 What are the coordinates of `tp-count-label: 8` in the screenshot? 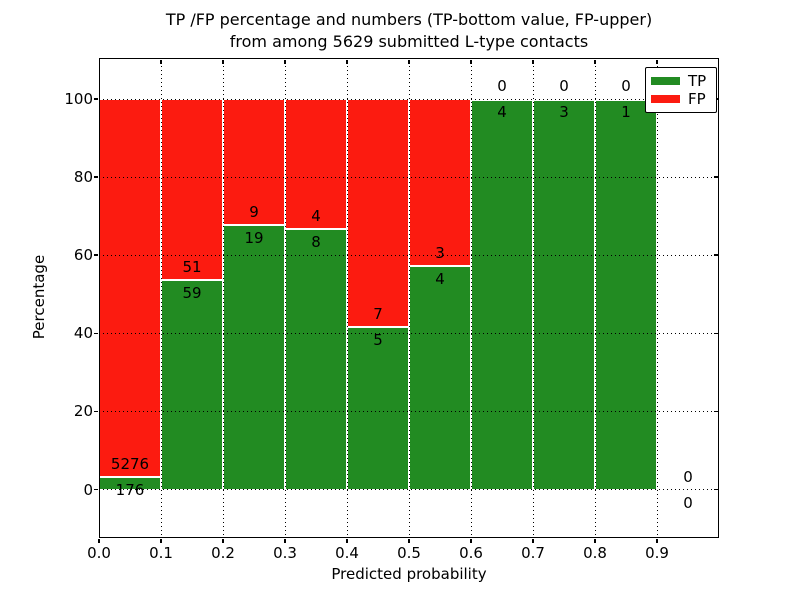 It's located at (316, 242).